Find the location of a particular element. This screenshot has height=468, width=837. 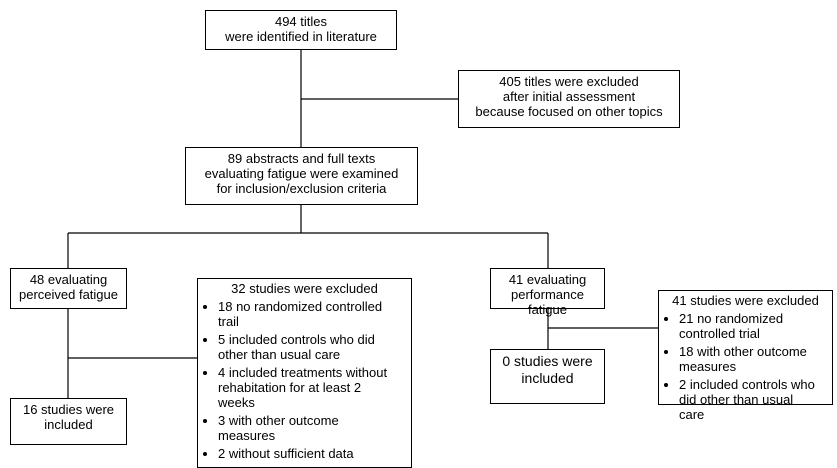

box-text: evaluating fatigue were examined is located at coordinates (301, 173).